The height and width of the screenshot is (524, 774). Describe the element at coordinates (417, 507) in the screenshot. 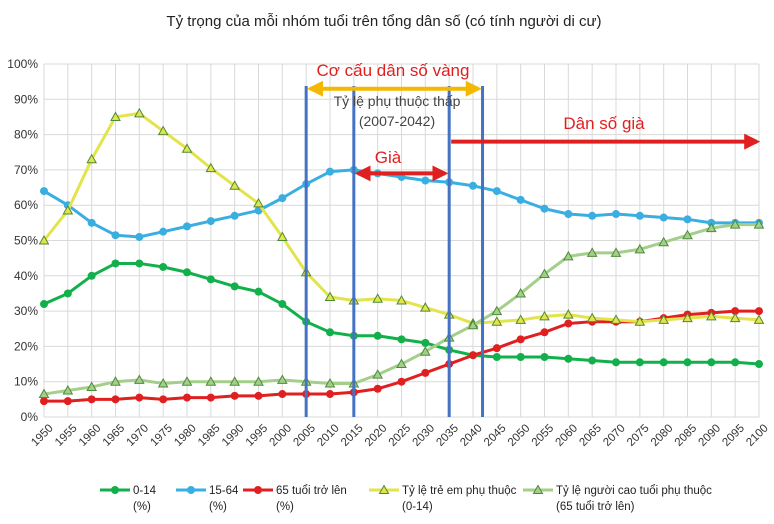

I see `legend-label-line2: (0-14)` at that location.